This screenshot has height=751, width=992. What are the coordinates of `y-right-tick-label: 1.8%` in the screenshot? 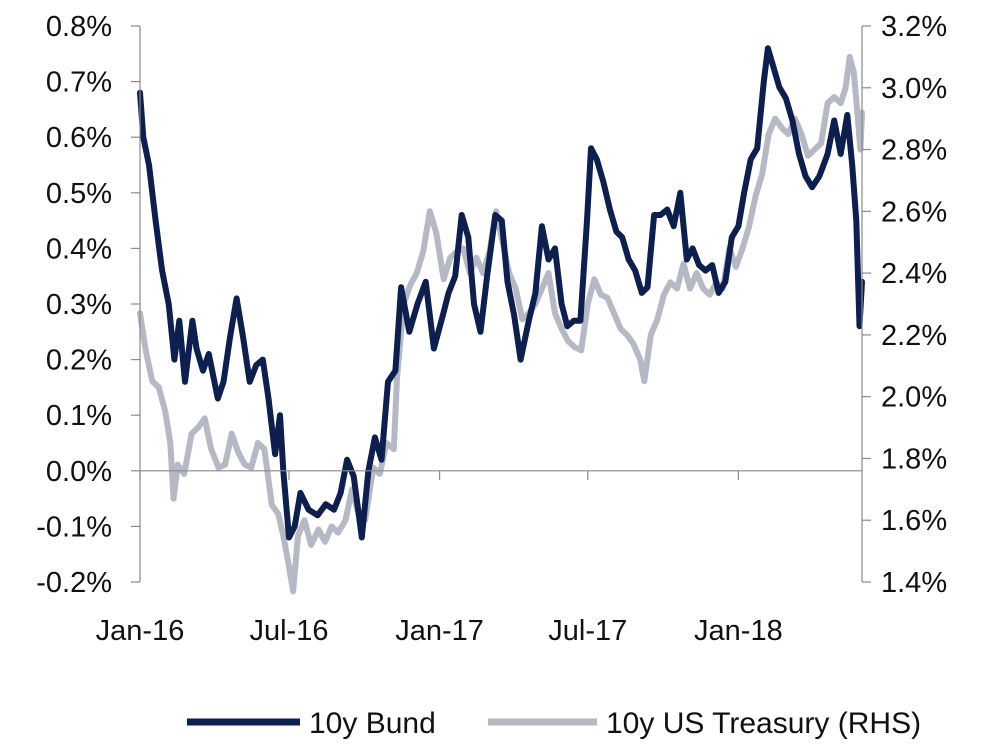 It's located at (914, 459).